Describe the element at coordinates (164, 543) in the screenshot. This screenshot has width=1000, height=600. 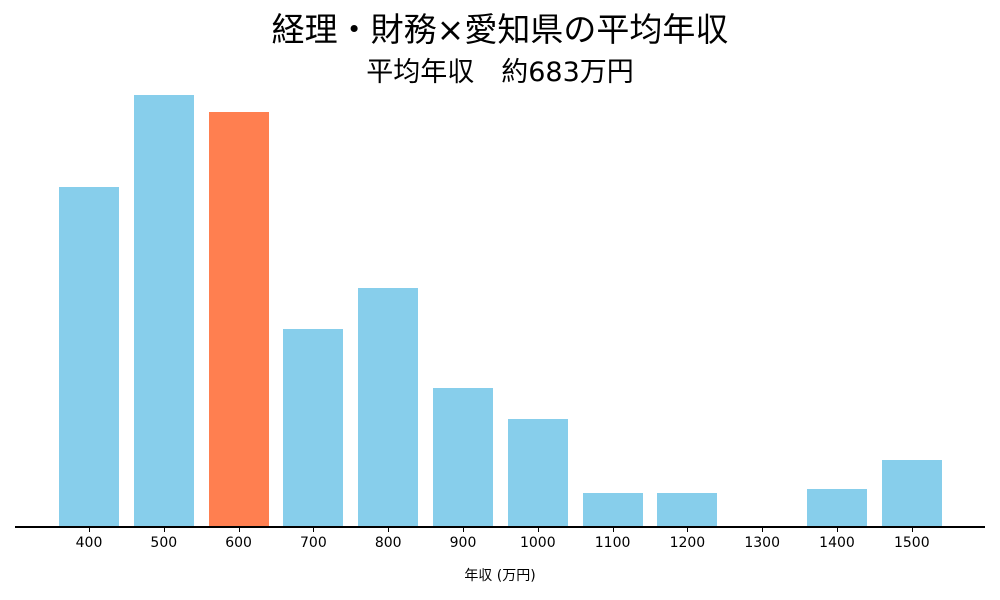
I see `x-tick-label: 500` at that location.